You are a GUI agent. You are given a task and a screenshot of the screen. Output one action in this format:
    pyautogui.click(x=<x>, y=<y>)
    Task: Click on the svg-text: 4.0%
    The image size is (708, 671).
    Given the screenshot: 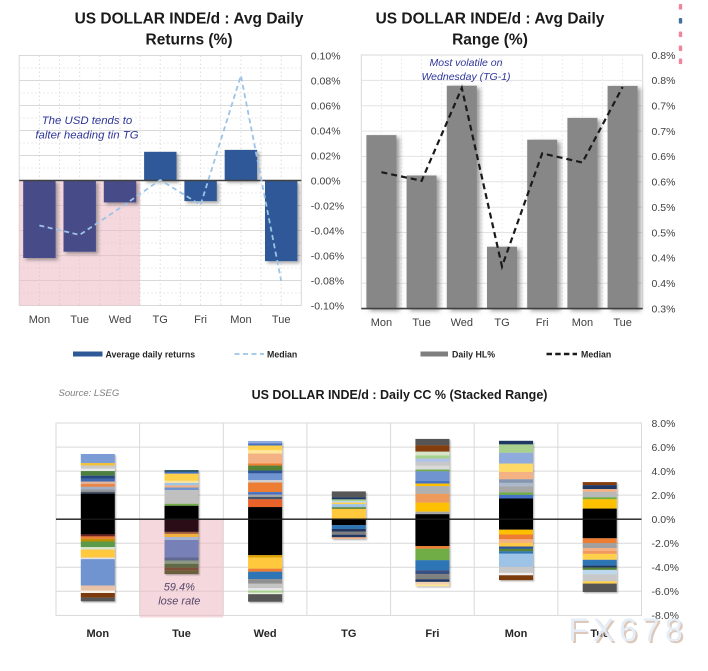 What is the action you would take?
    pyautogui.click(x=664, y=472)
    